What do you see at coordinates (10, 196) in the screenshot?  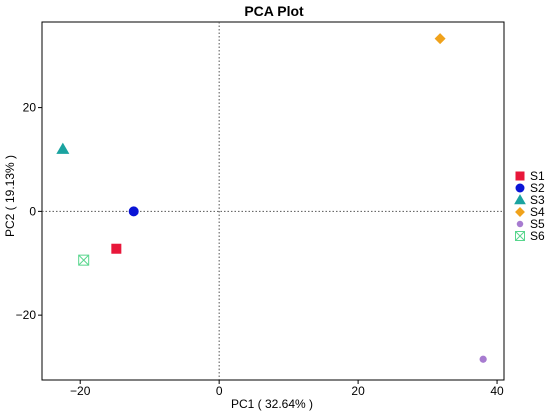 I see `y-axis-label: PC2 ( 19.13% )` at bounding box center [10, 196].